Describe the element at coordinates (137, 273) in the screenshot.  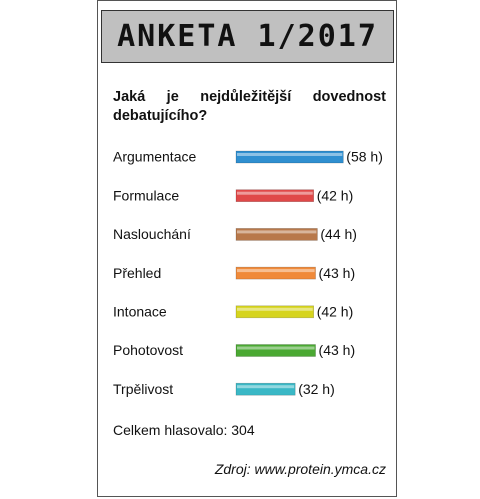
I see `category-label: Přehled` at that location.